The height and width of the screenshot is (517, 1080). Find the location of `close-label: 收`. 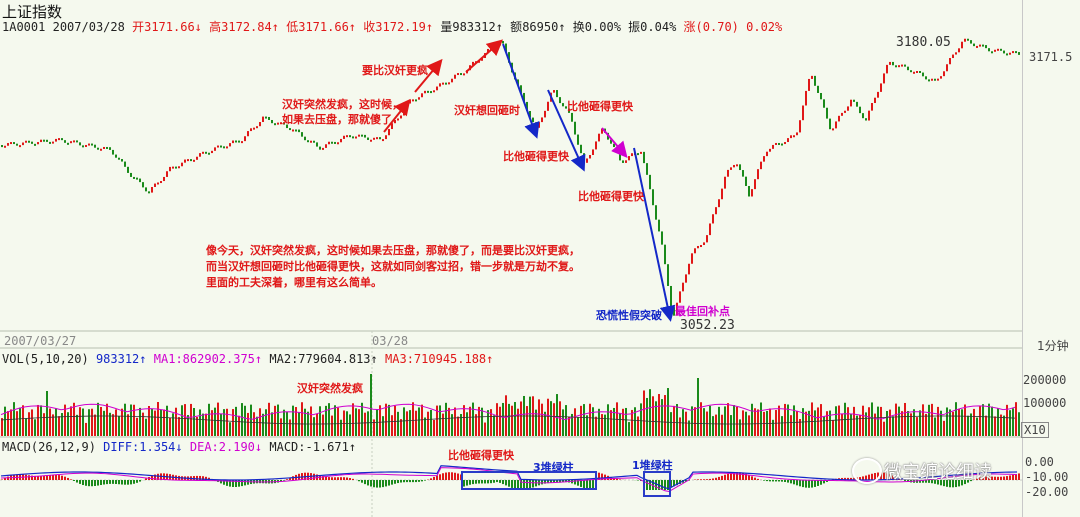

close-label: 收 is located at coordinates (369, 27).